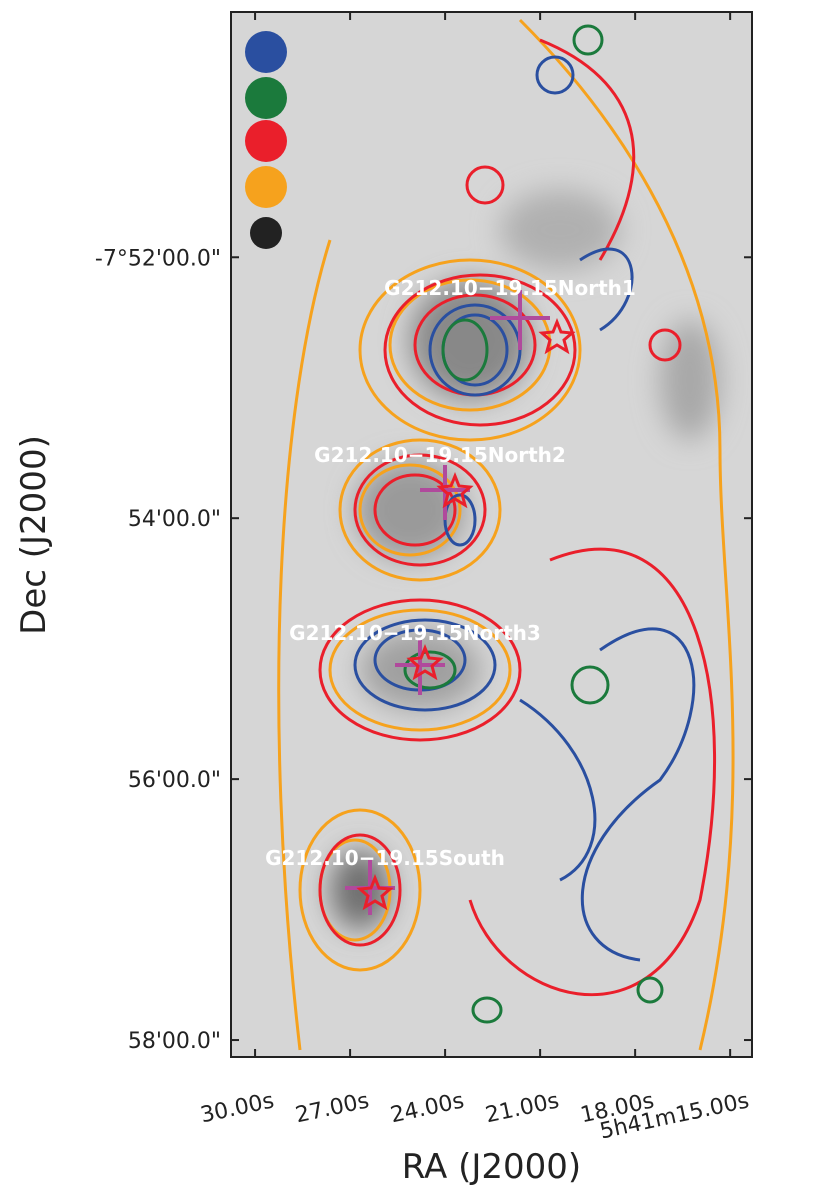 Image resolution: width=837 pixels, height=1195 pixels. Describe the element at coordinates (522, 1108) in the screenshot. I see `x-tick-label: 21.00s` at that location.